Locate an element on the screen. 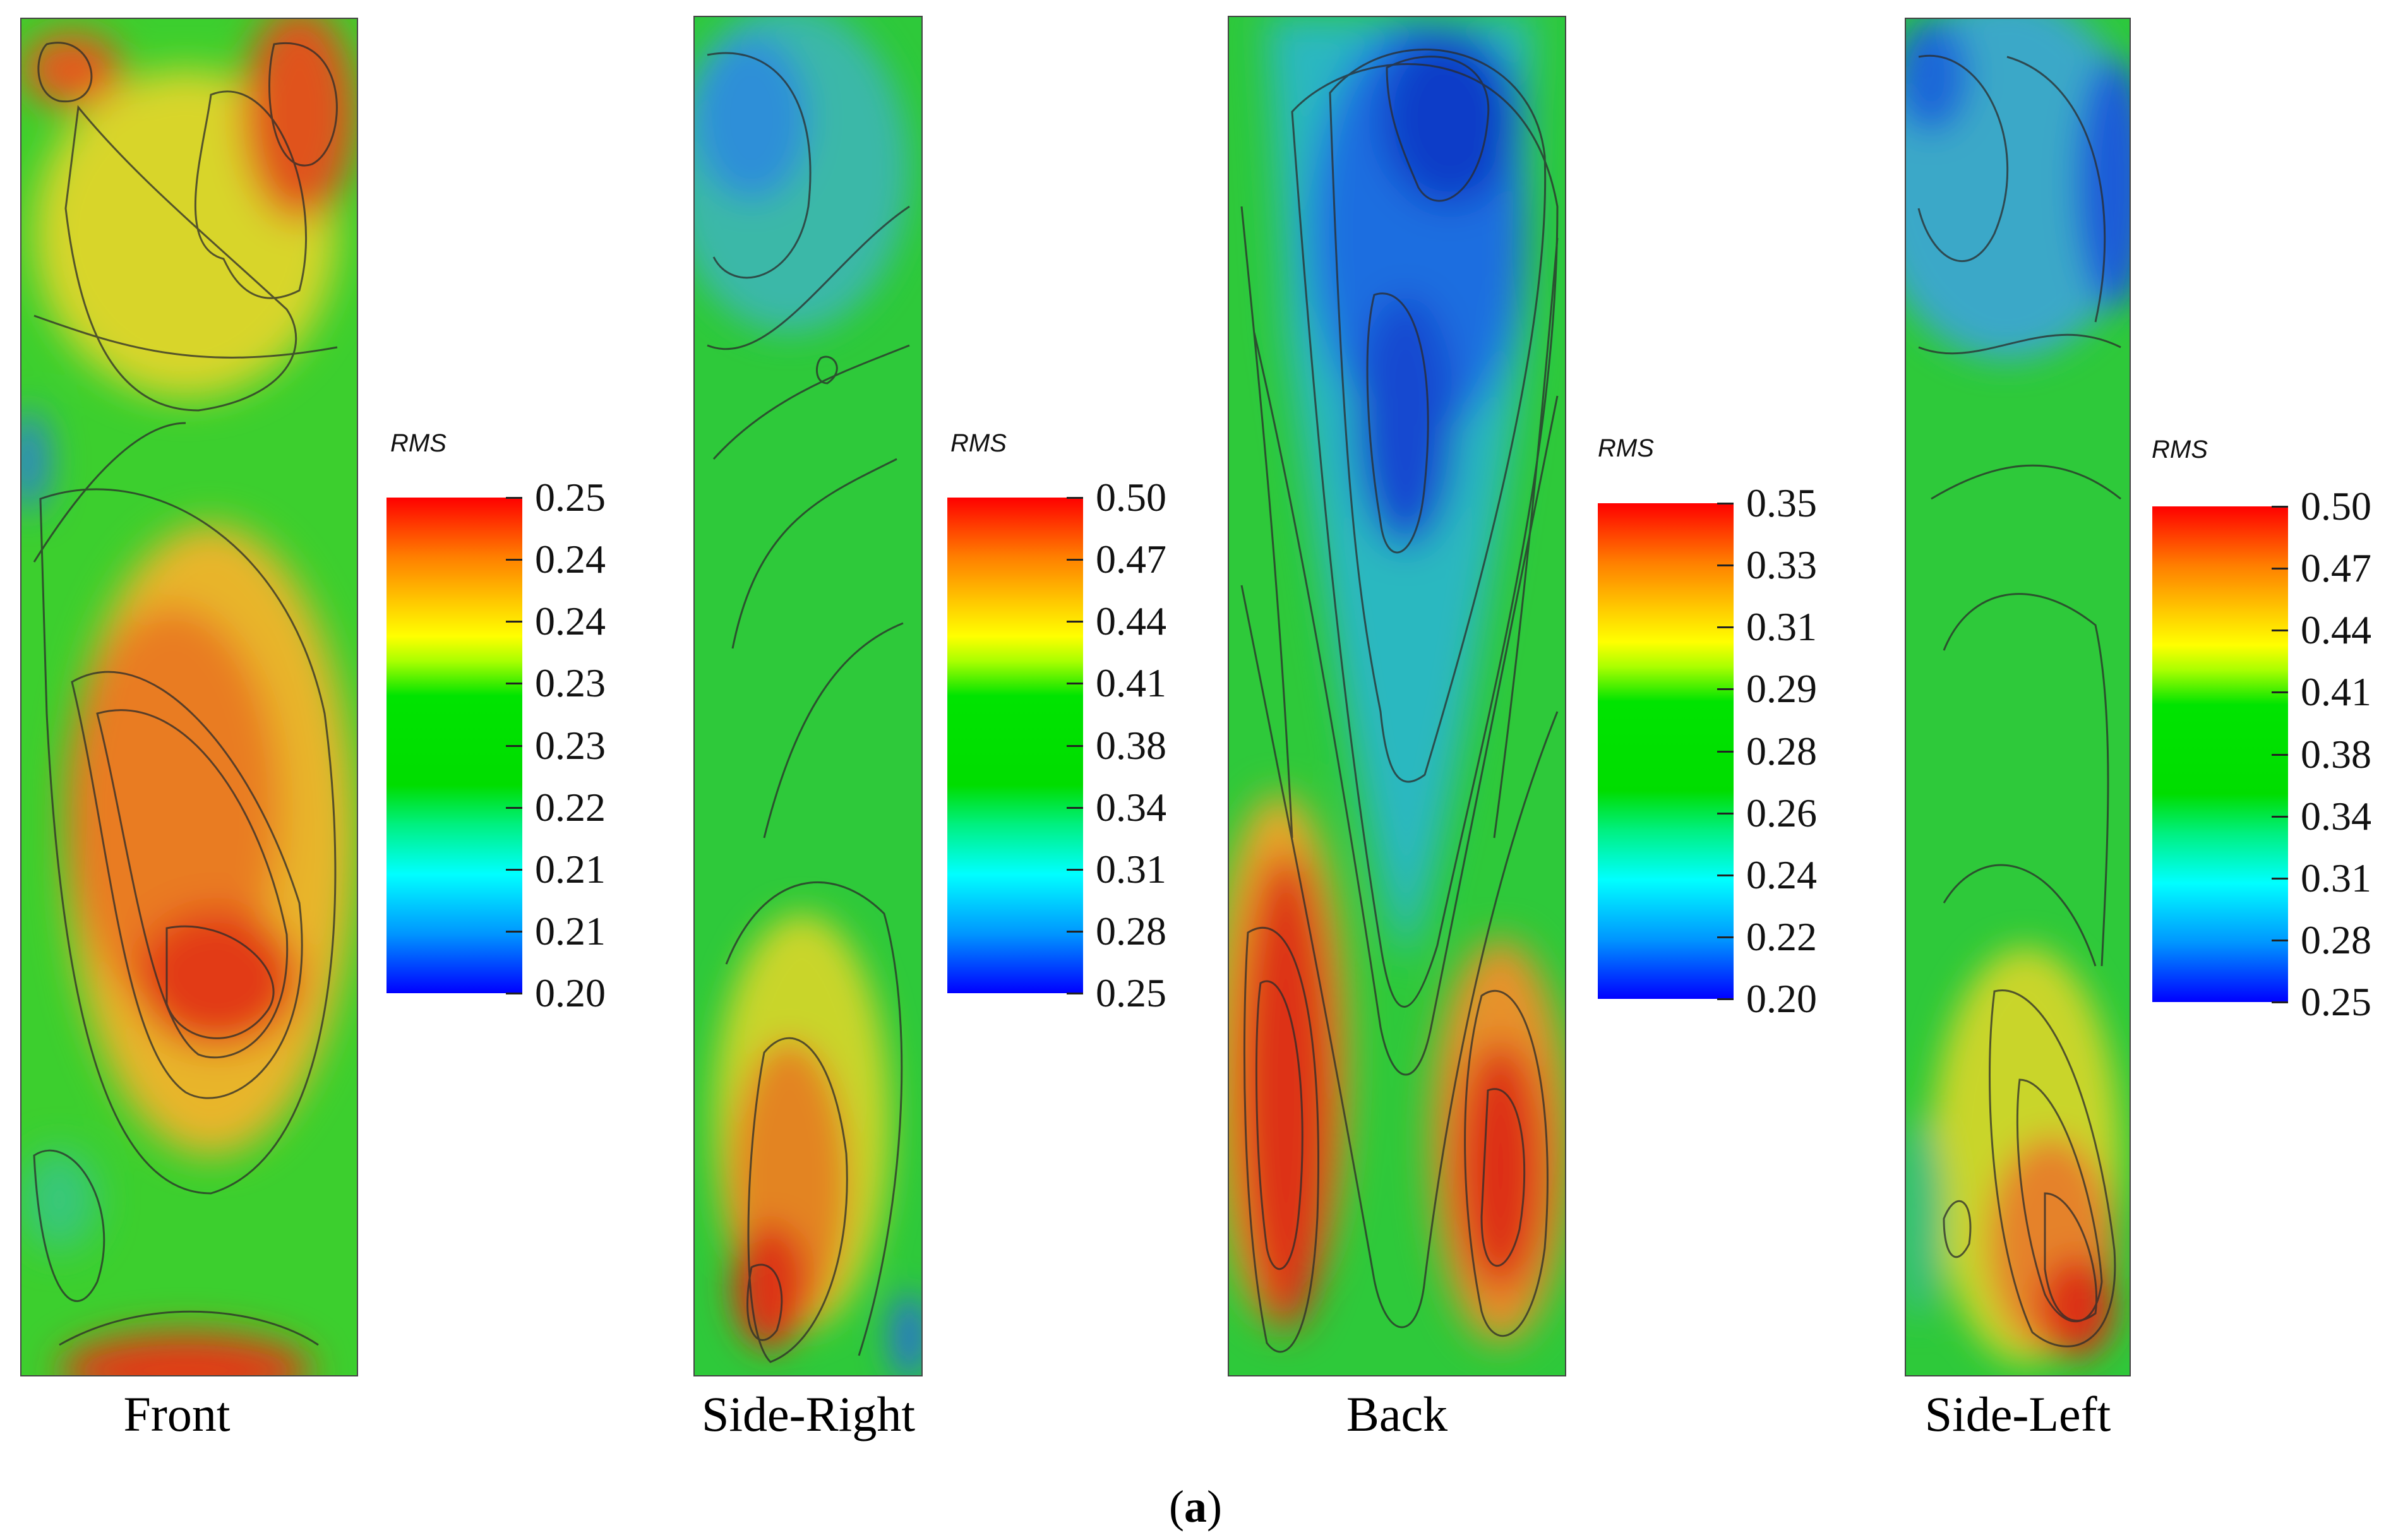 This screenshot has width=2391, height=1540. legend-title-front: RMS is located at coordinates (418, 443).